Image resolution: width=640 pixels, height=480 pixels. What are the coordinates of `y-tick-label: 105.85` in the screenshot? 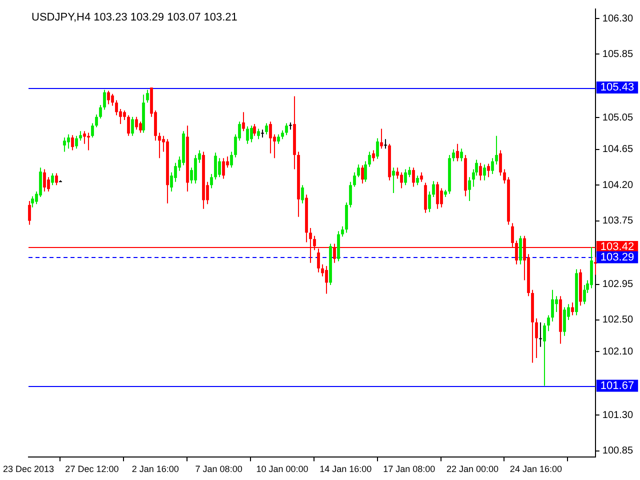 It's located at (618, 54).